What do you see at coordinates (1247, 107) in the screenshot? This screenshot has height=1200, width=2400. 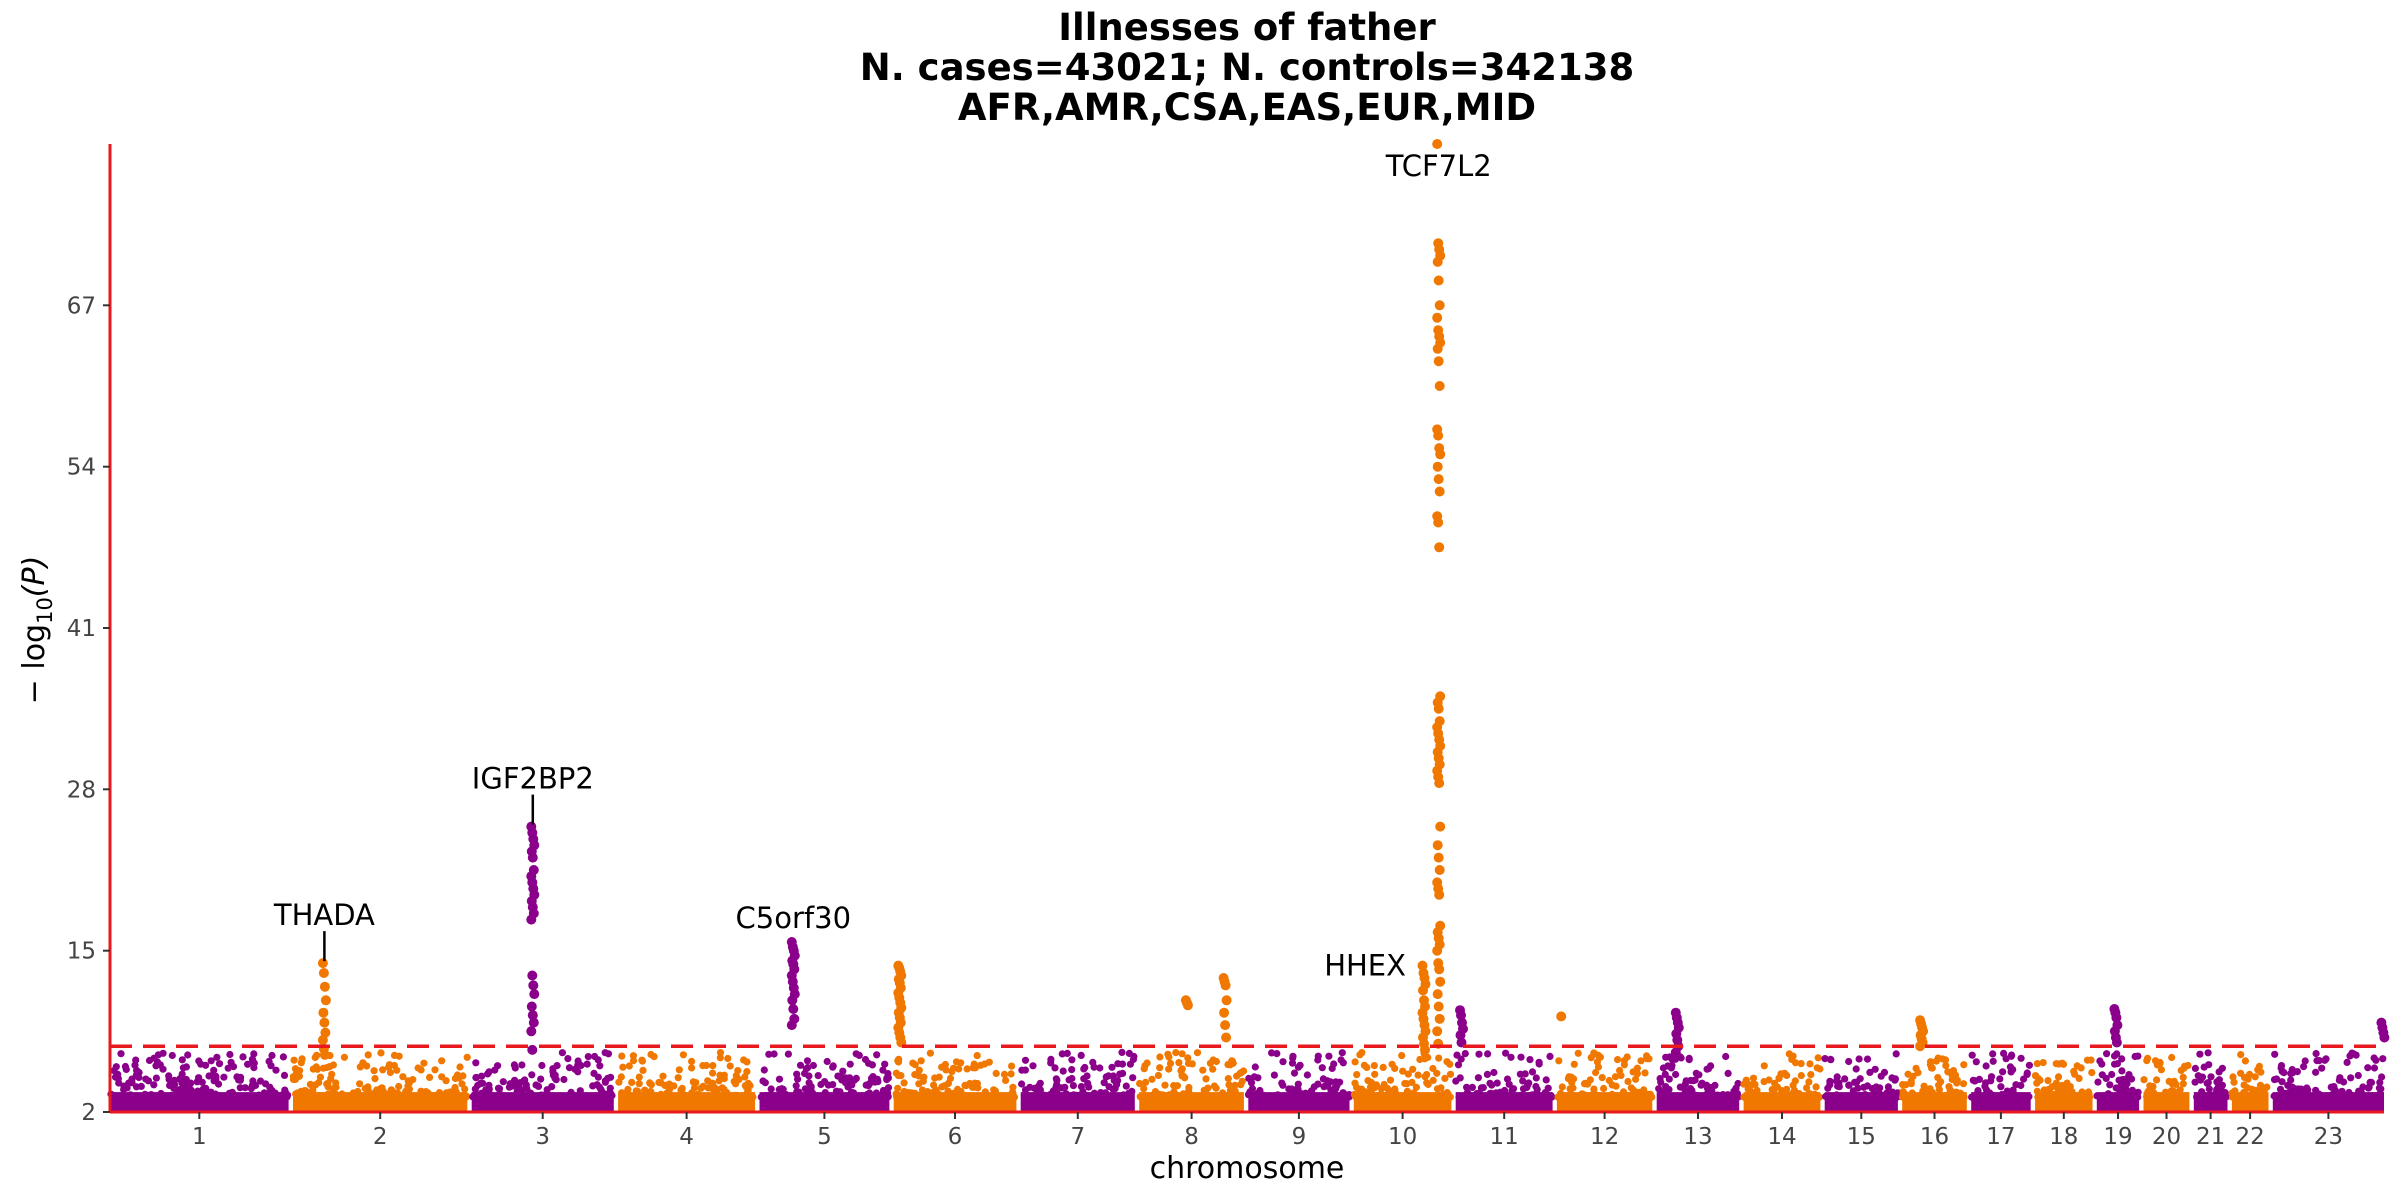 I see `title-line-3: AFR,AMR,CSA,EAS,EUR,MID` at bounding box center [1247, 107].